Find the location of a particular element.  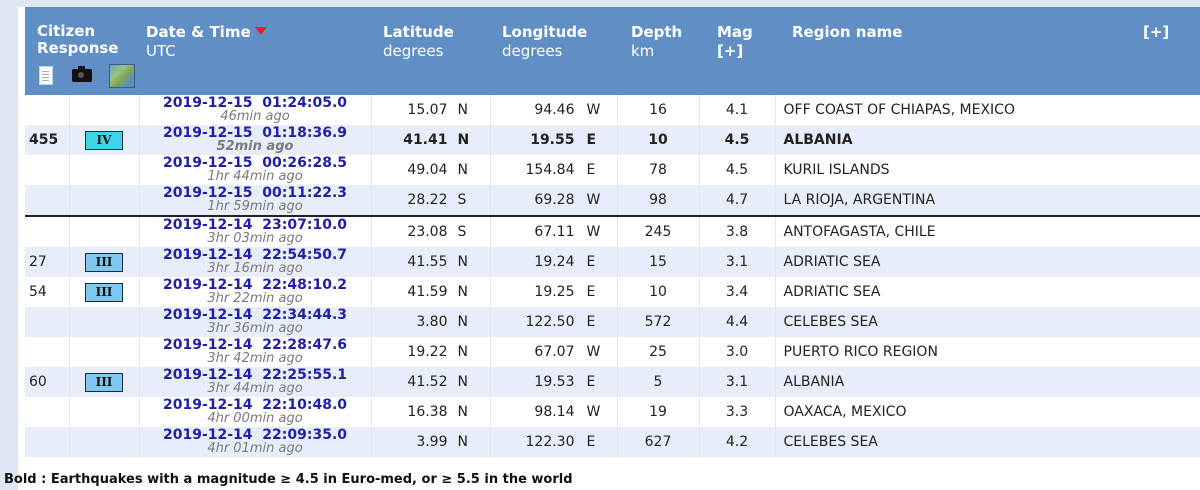

datetime-link: 2019-12-14 22:10:48.0 is located at coordinates (255, 405).